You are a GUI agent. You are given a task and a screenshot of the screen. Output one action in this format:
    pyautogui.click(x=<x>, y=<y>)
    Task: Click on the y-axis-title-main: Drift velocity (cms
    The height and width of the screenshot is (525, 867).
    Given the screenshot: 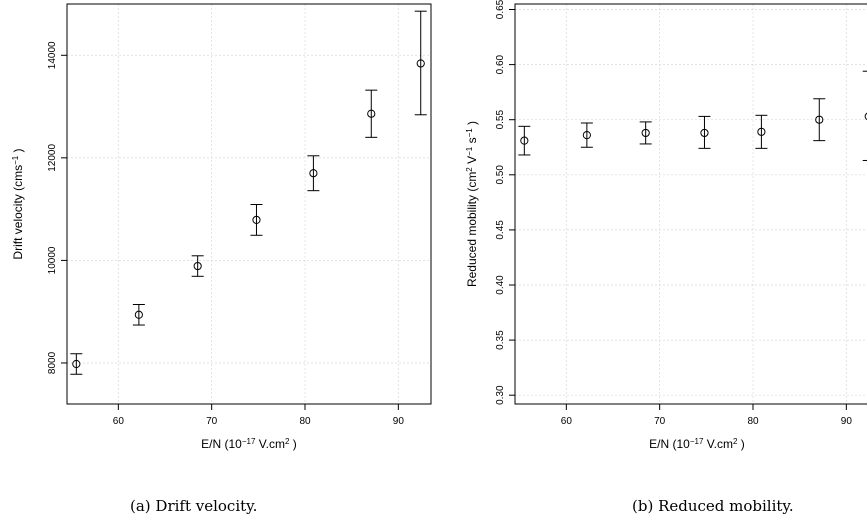 What is the action you would take?
    pyautogui.click(x=18, y=212)
    